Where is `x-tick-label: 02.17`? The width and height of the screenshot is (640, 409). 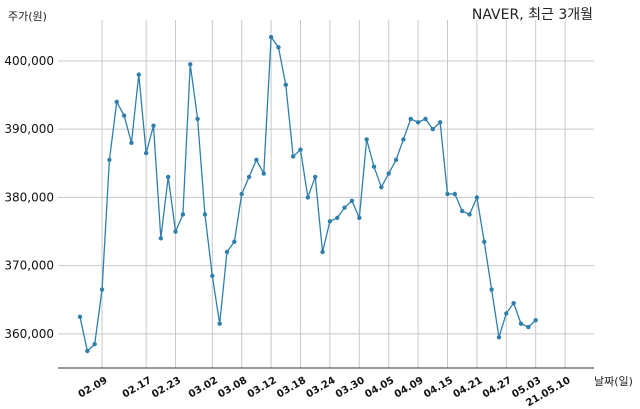
x-tick-label: 02.17 is located at coordinates (137, 387).